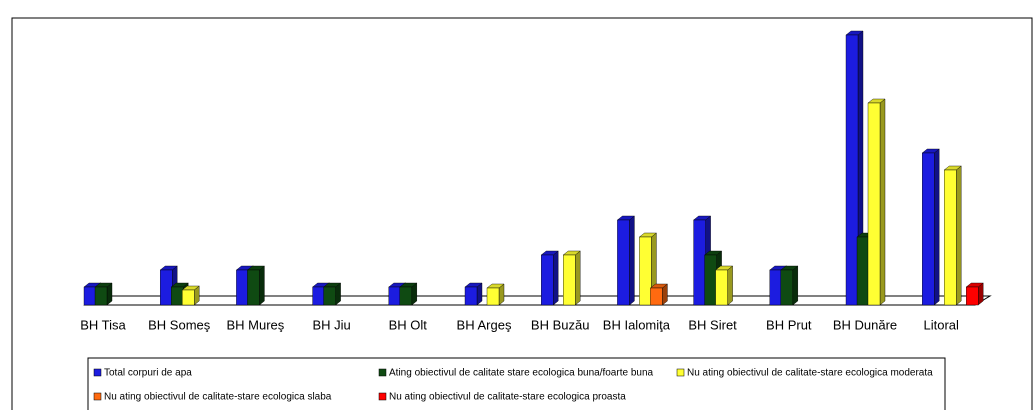  What do you see at coordinates (256, 324) in the screenshot?
I see `x-tick-label: BH Mureş` at bounding box center [256, 324].